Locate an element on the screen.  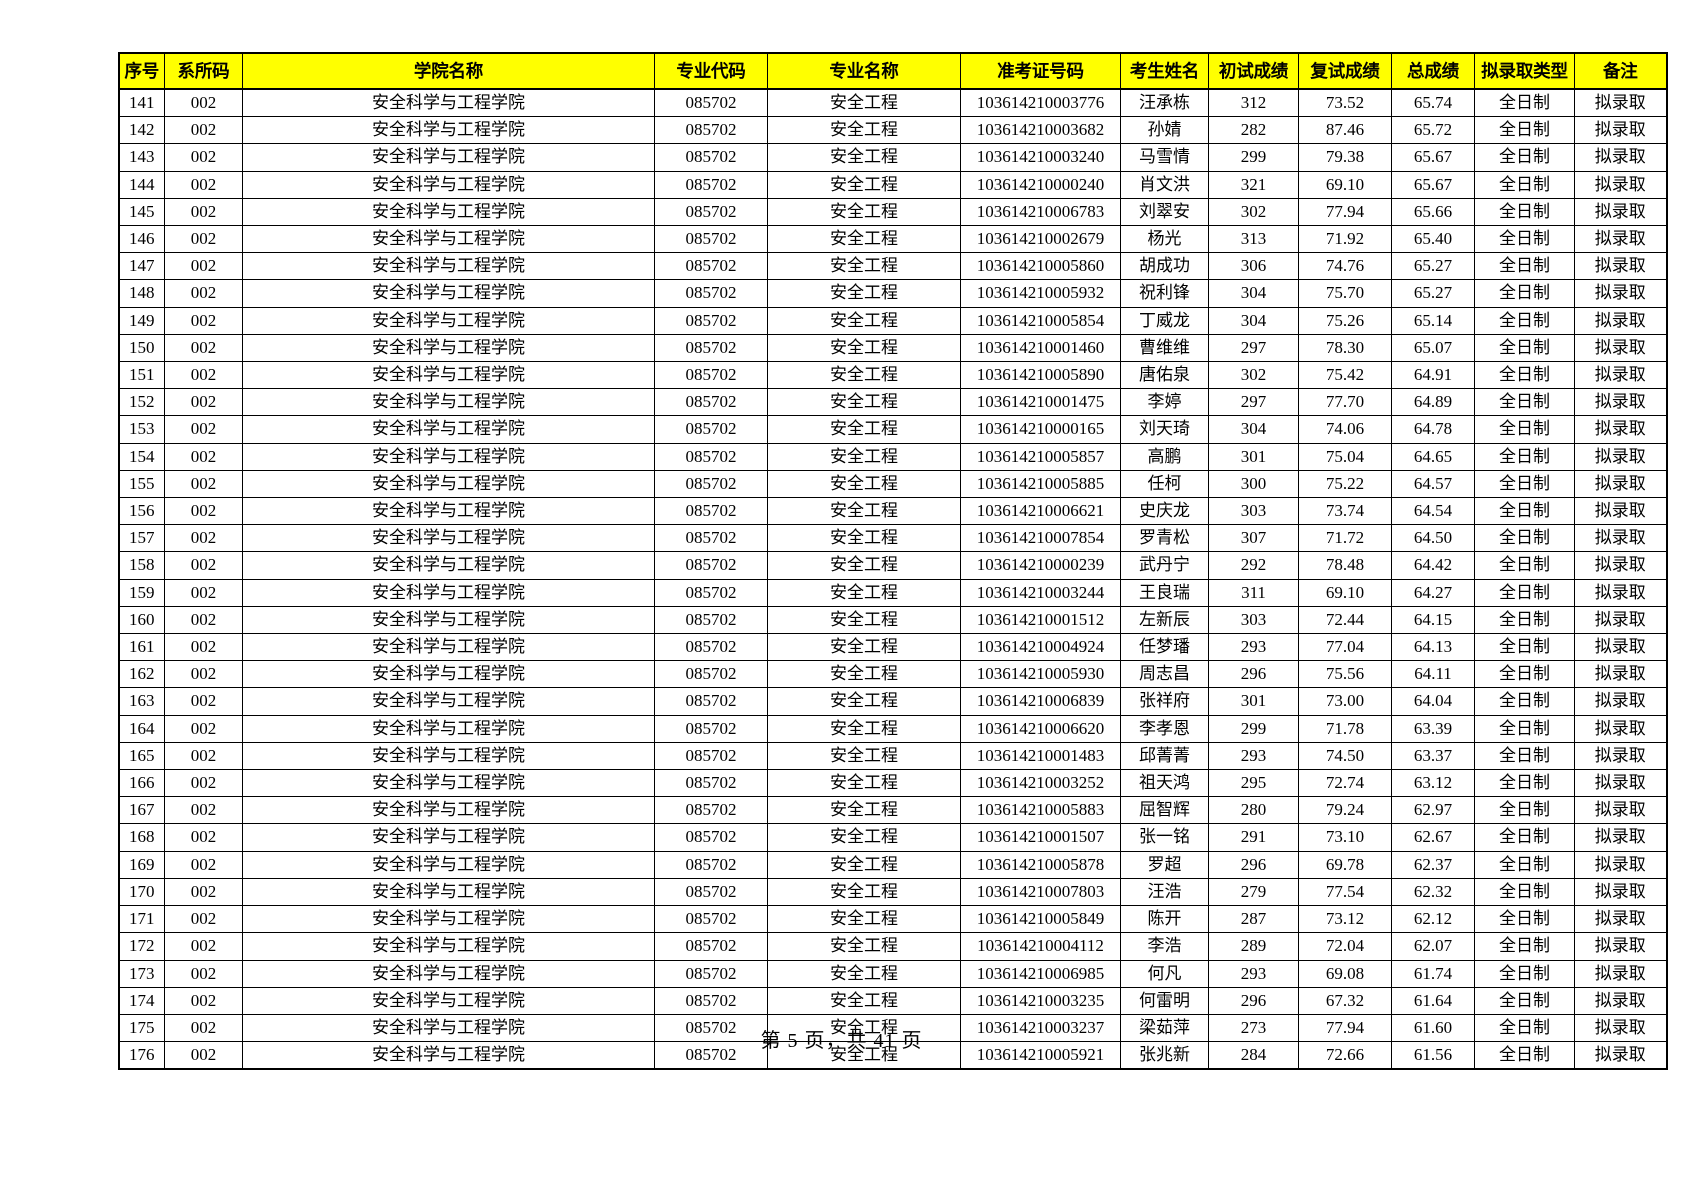
cell-first: 306 is located at coordinates (1253, 266).